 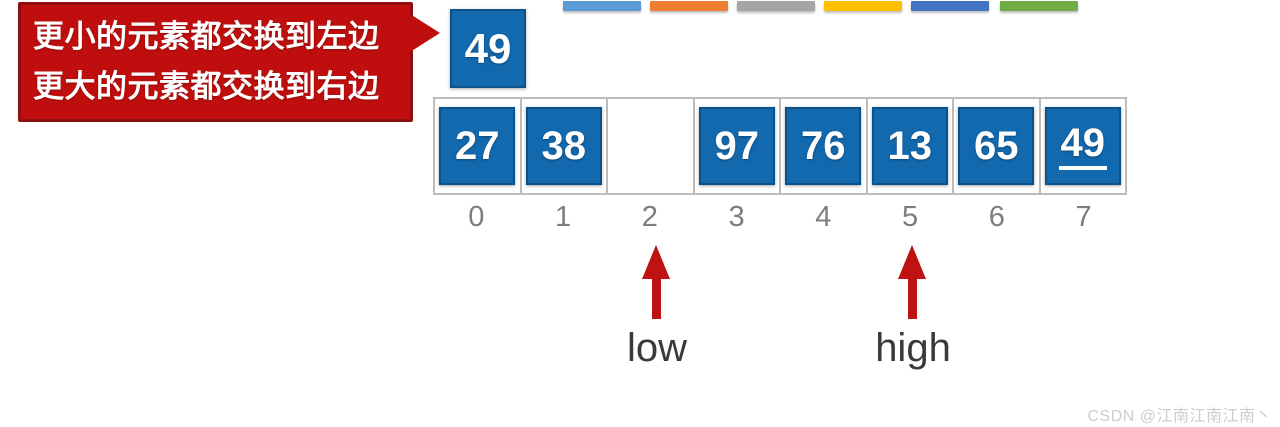 I want to click on low-arrow-up-icon, so click(x=656, y=282).